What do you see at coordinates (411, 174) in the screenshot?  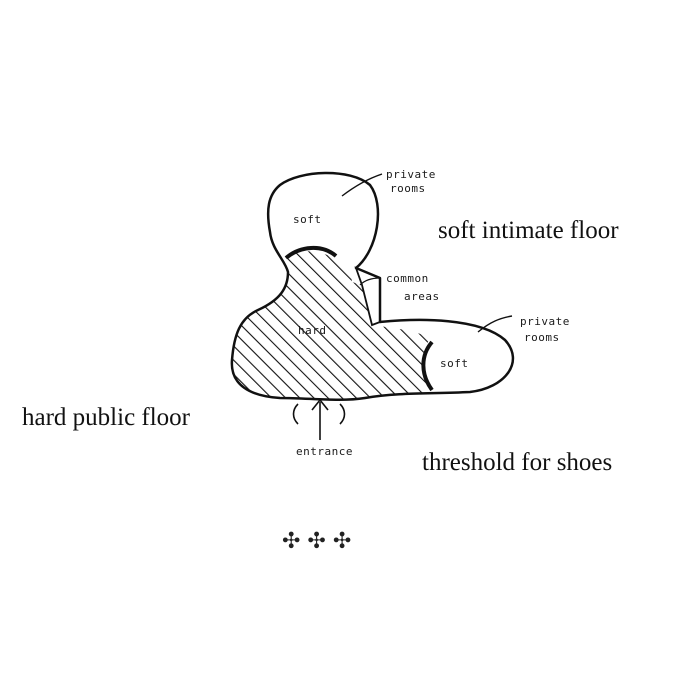 I see `label-private-top-1: private` at bounding box center [411, 174].